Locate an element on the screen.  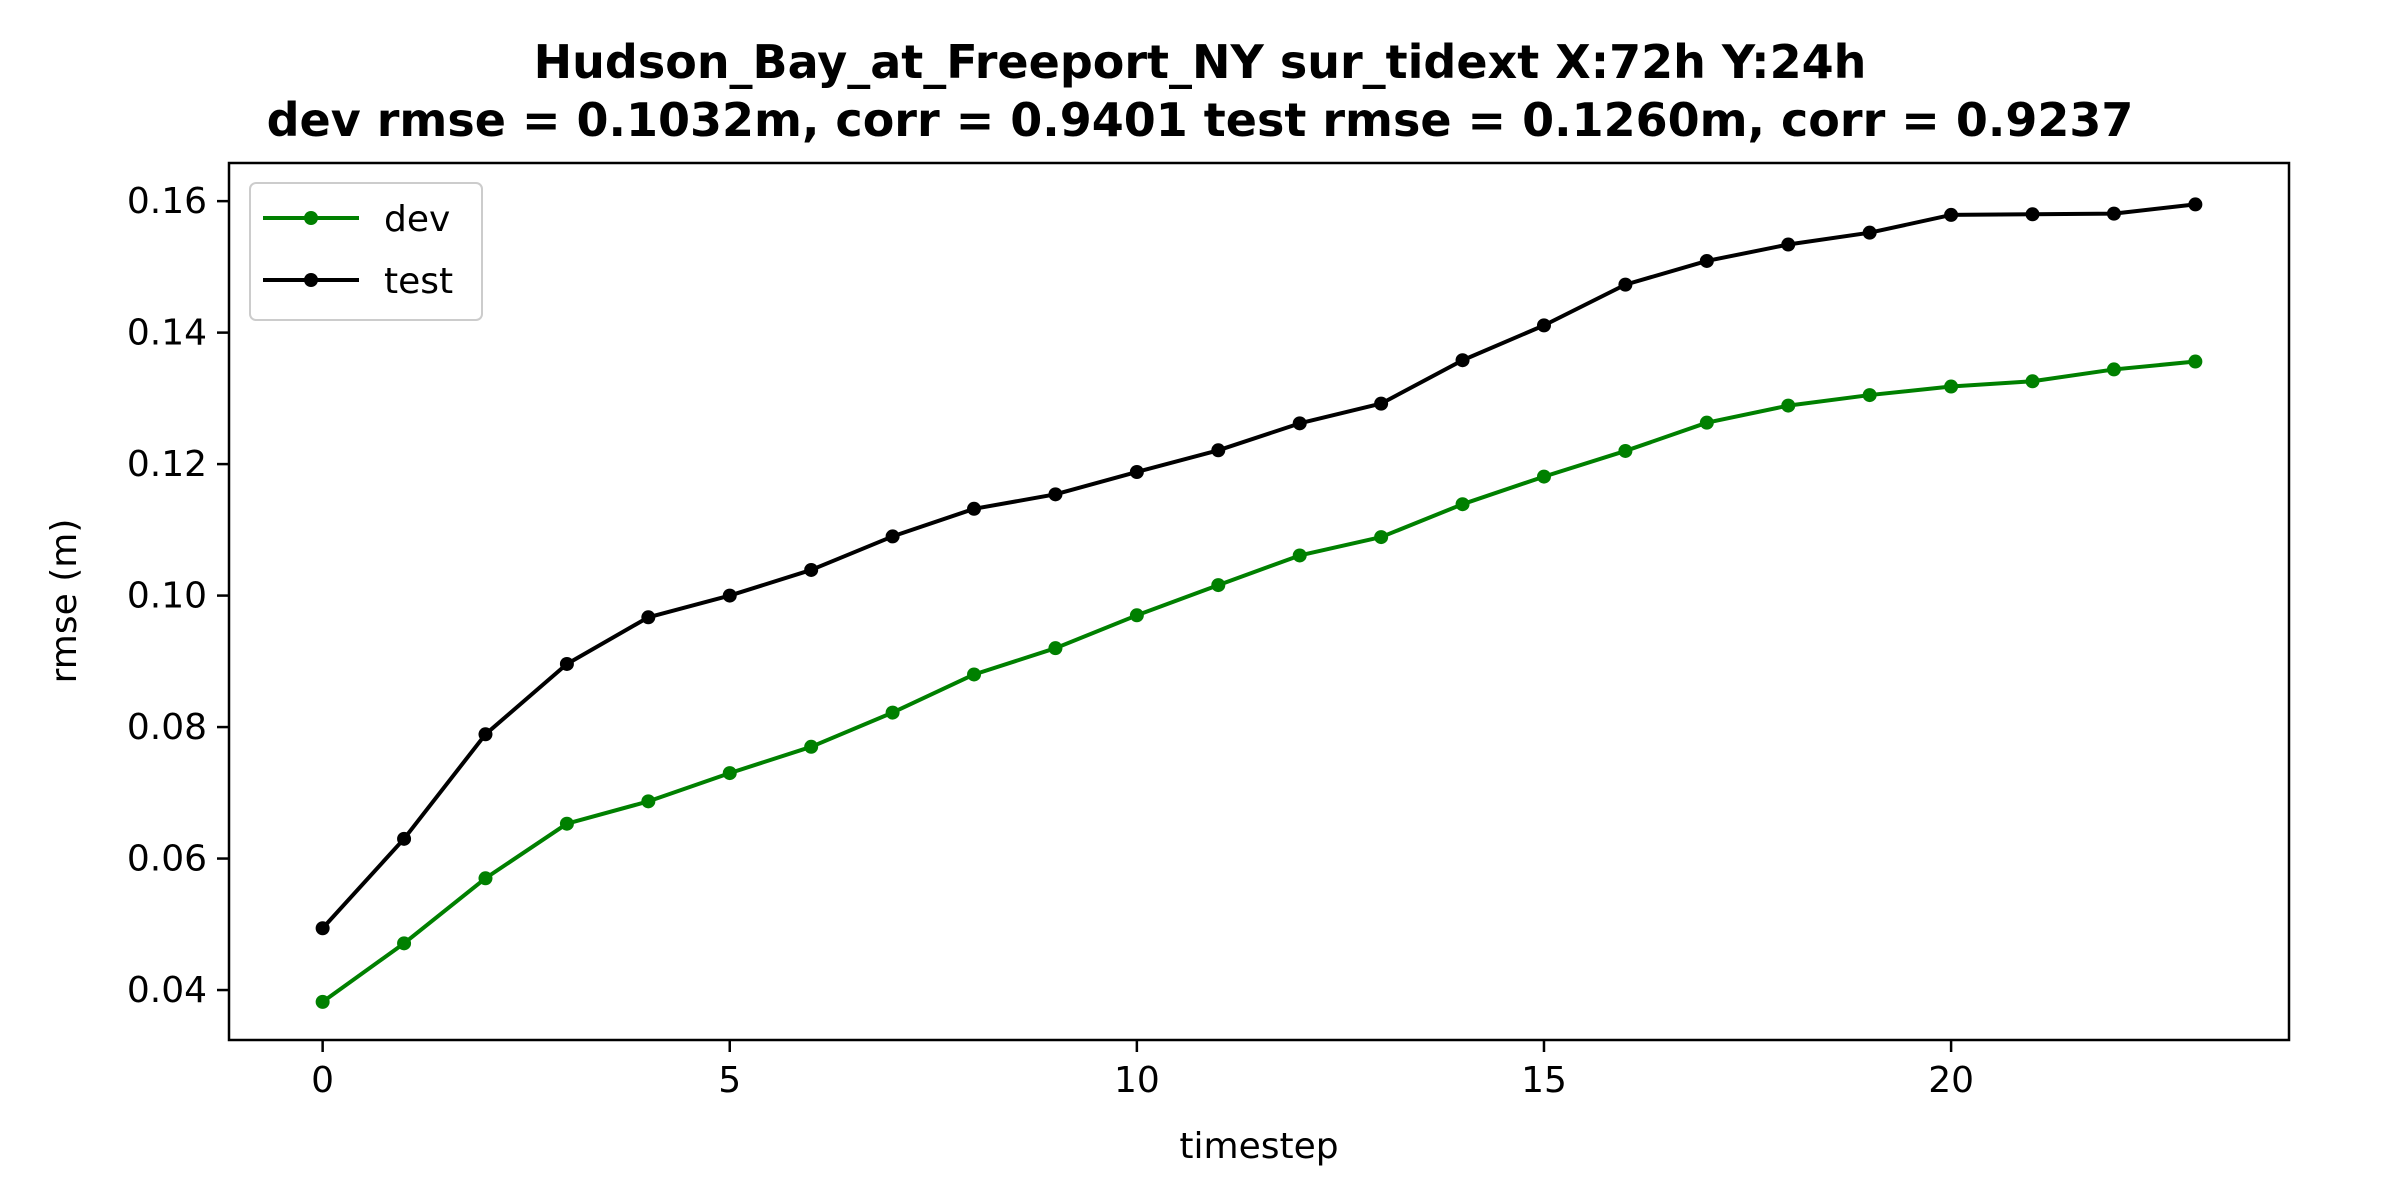
x-tick-label: 20 is located at coordinates (1951, 1080).